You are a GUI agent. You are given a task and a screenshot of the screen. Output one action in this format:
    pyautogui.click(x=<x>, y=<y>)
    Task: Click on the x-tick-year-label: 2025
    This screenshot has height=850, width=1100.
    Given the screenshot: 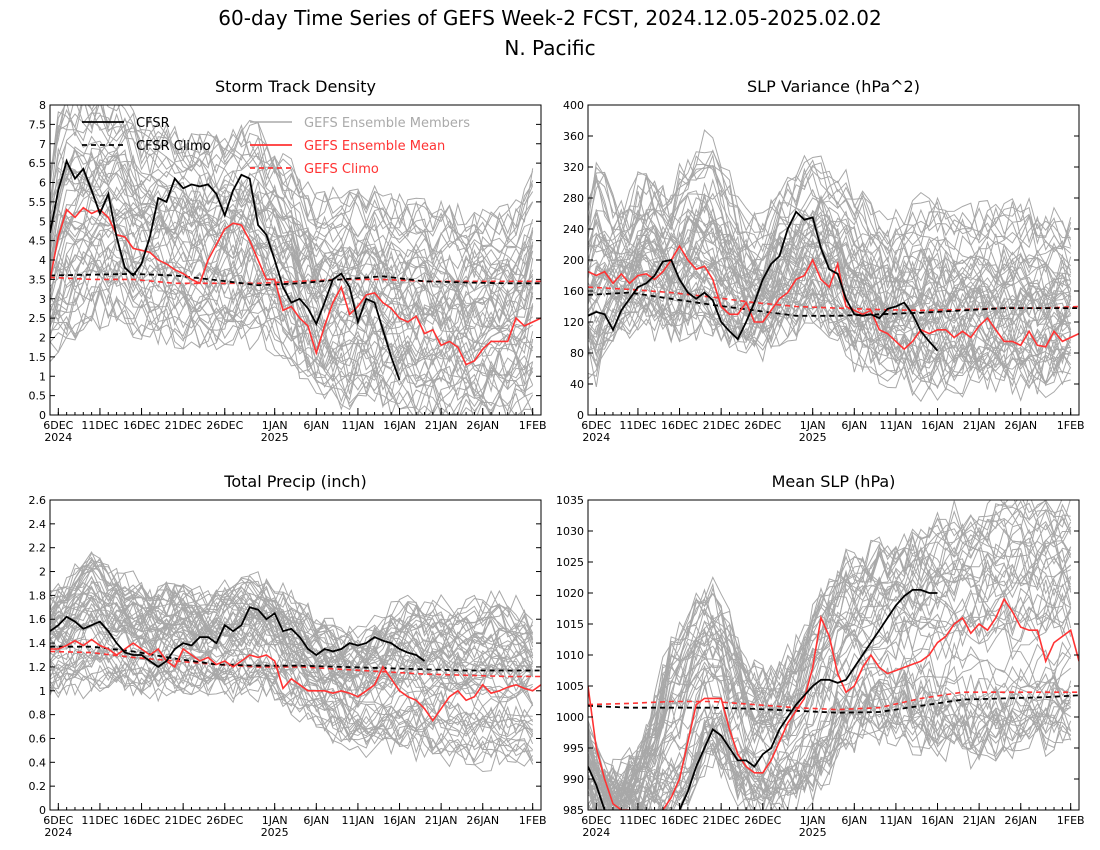 What is the action you would take?
    pyautogui.click(x=813, y=832)
    